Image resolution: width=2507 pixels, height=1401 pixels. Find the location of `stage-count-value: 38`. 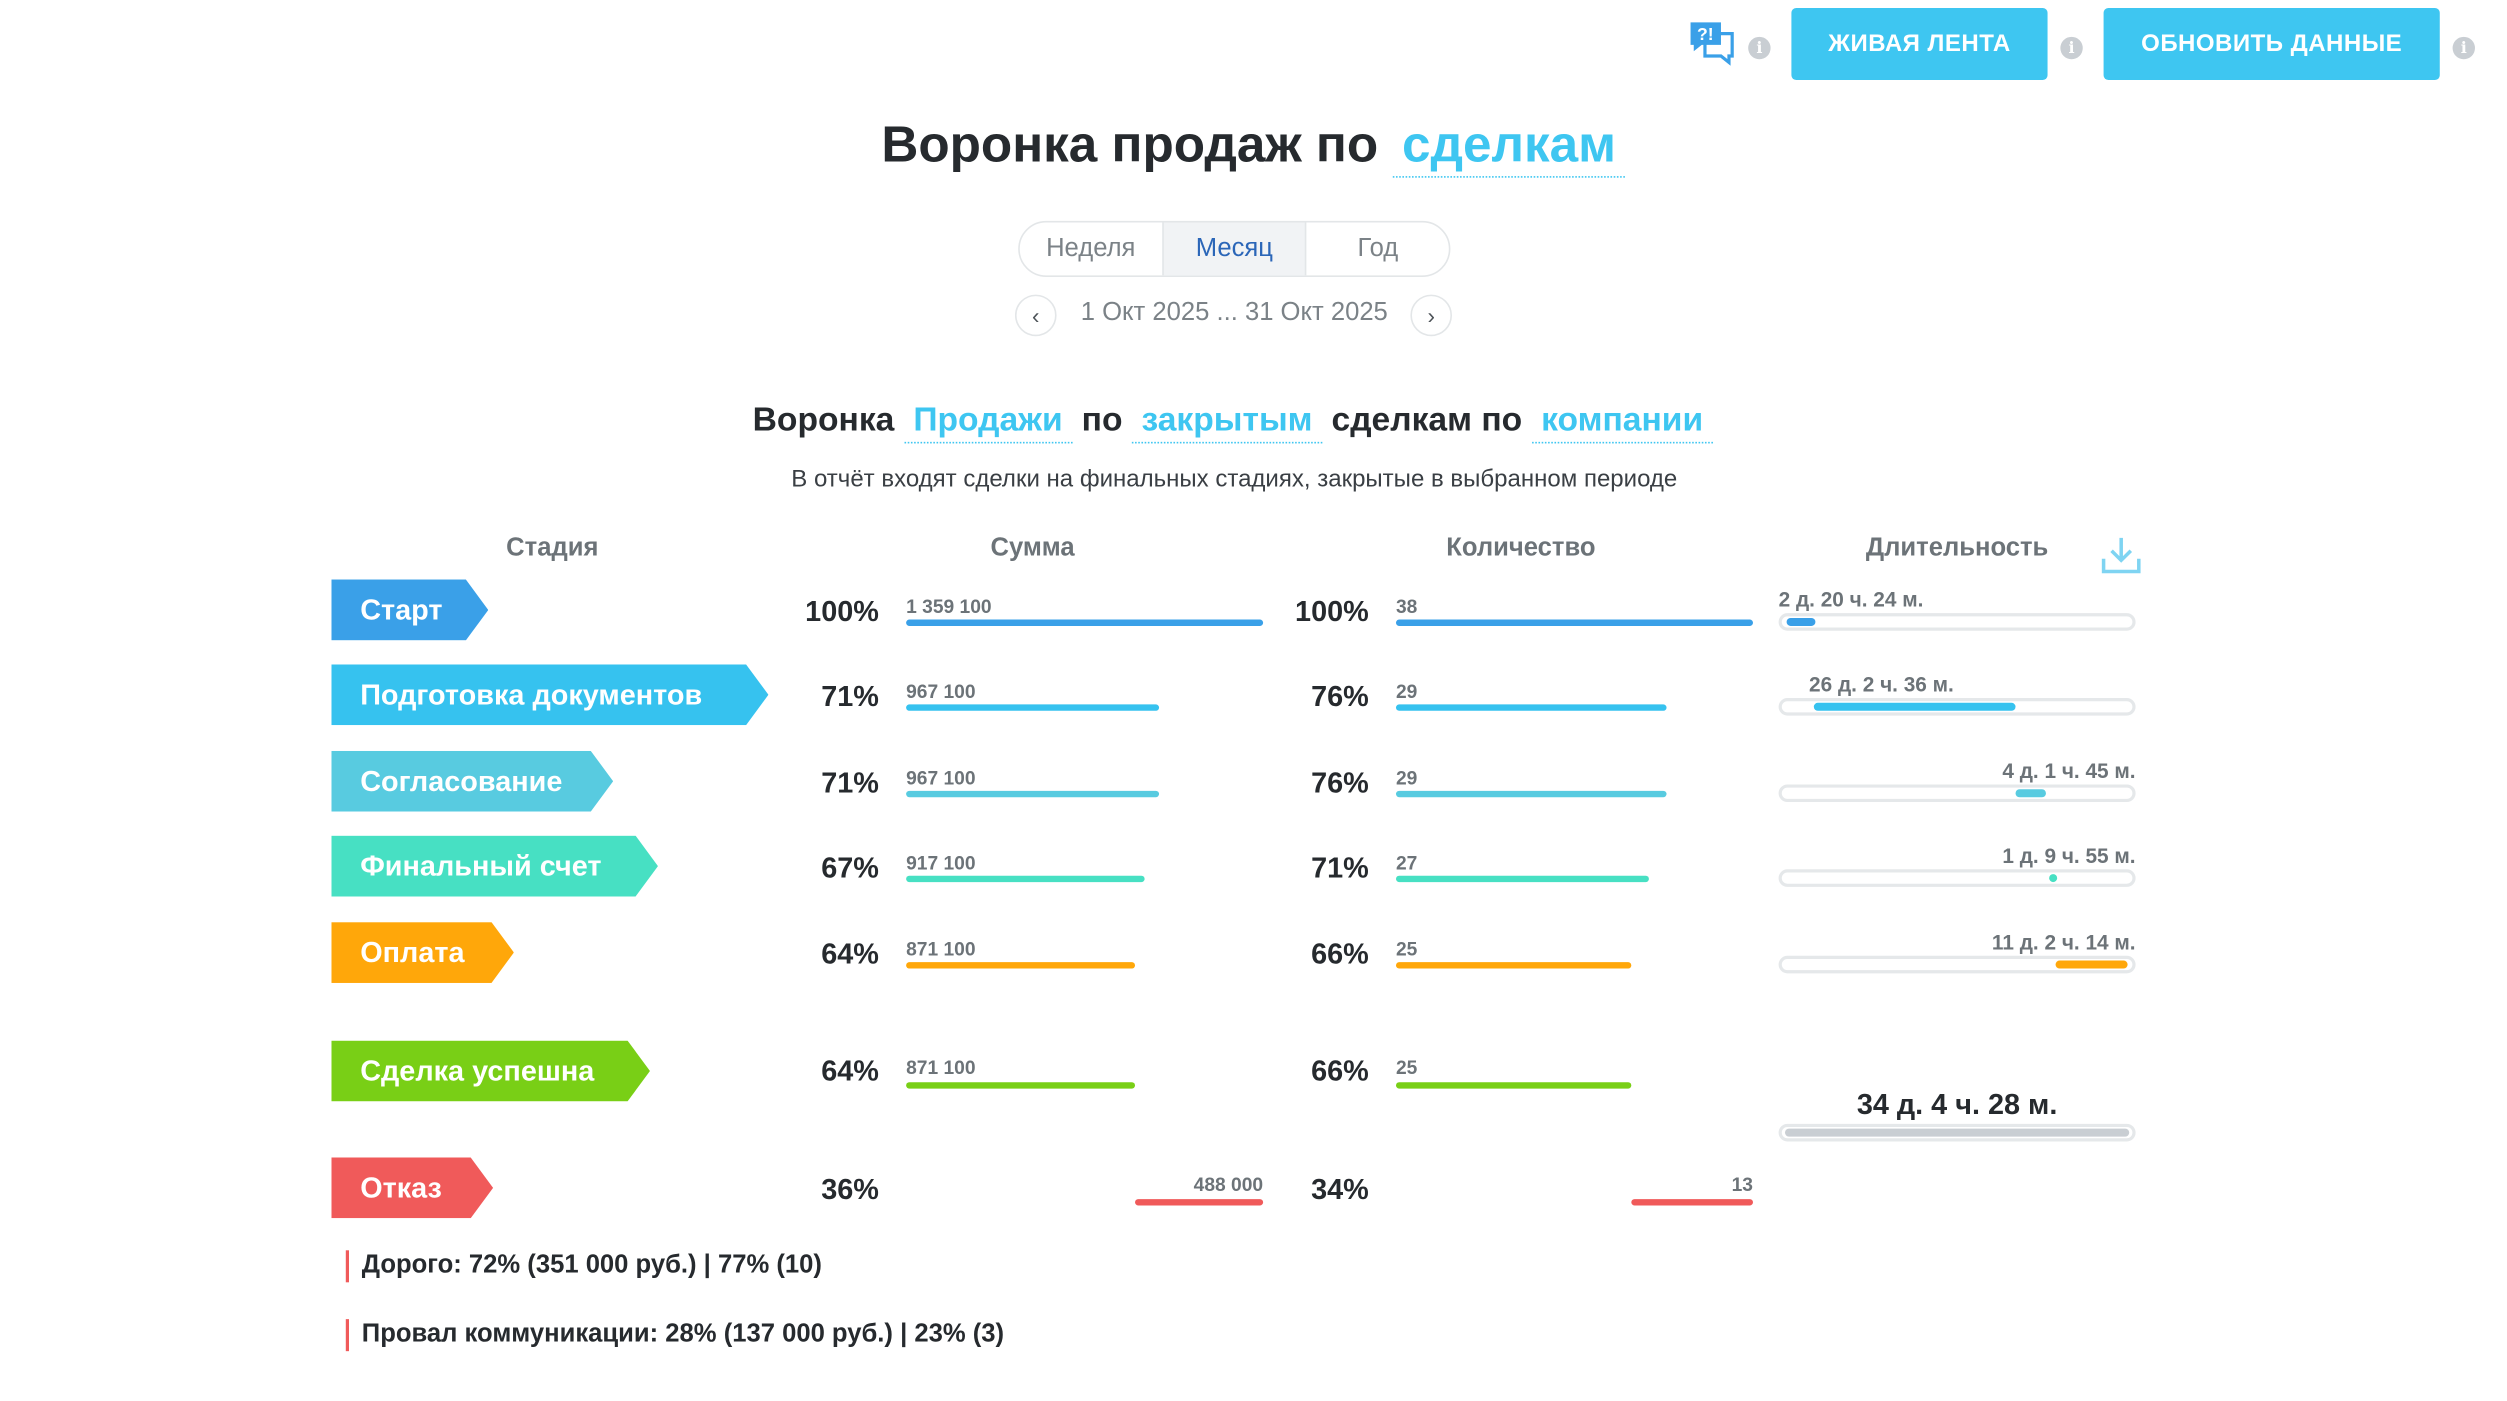

stage-count-value: 38 is located at coordinates (1406, 606).